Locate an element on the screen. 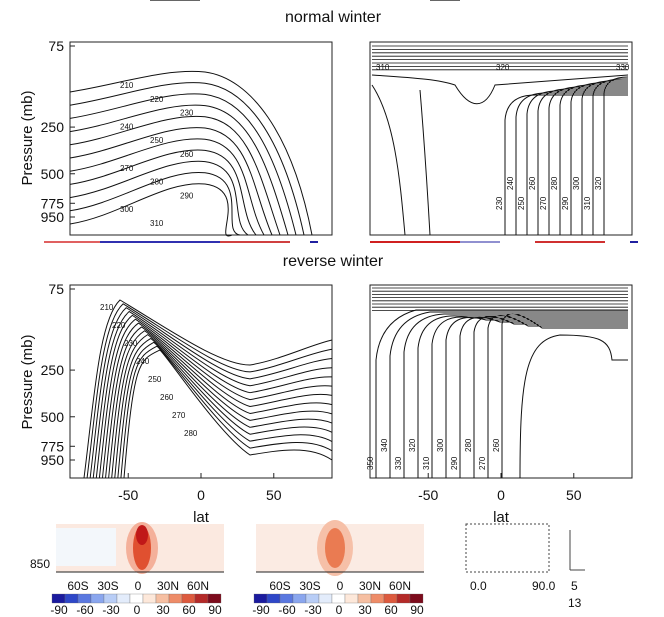 The image size is (664, 617). bottom-right-partial: 5 is located at coordinates (574, 586).